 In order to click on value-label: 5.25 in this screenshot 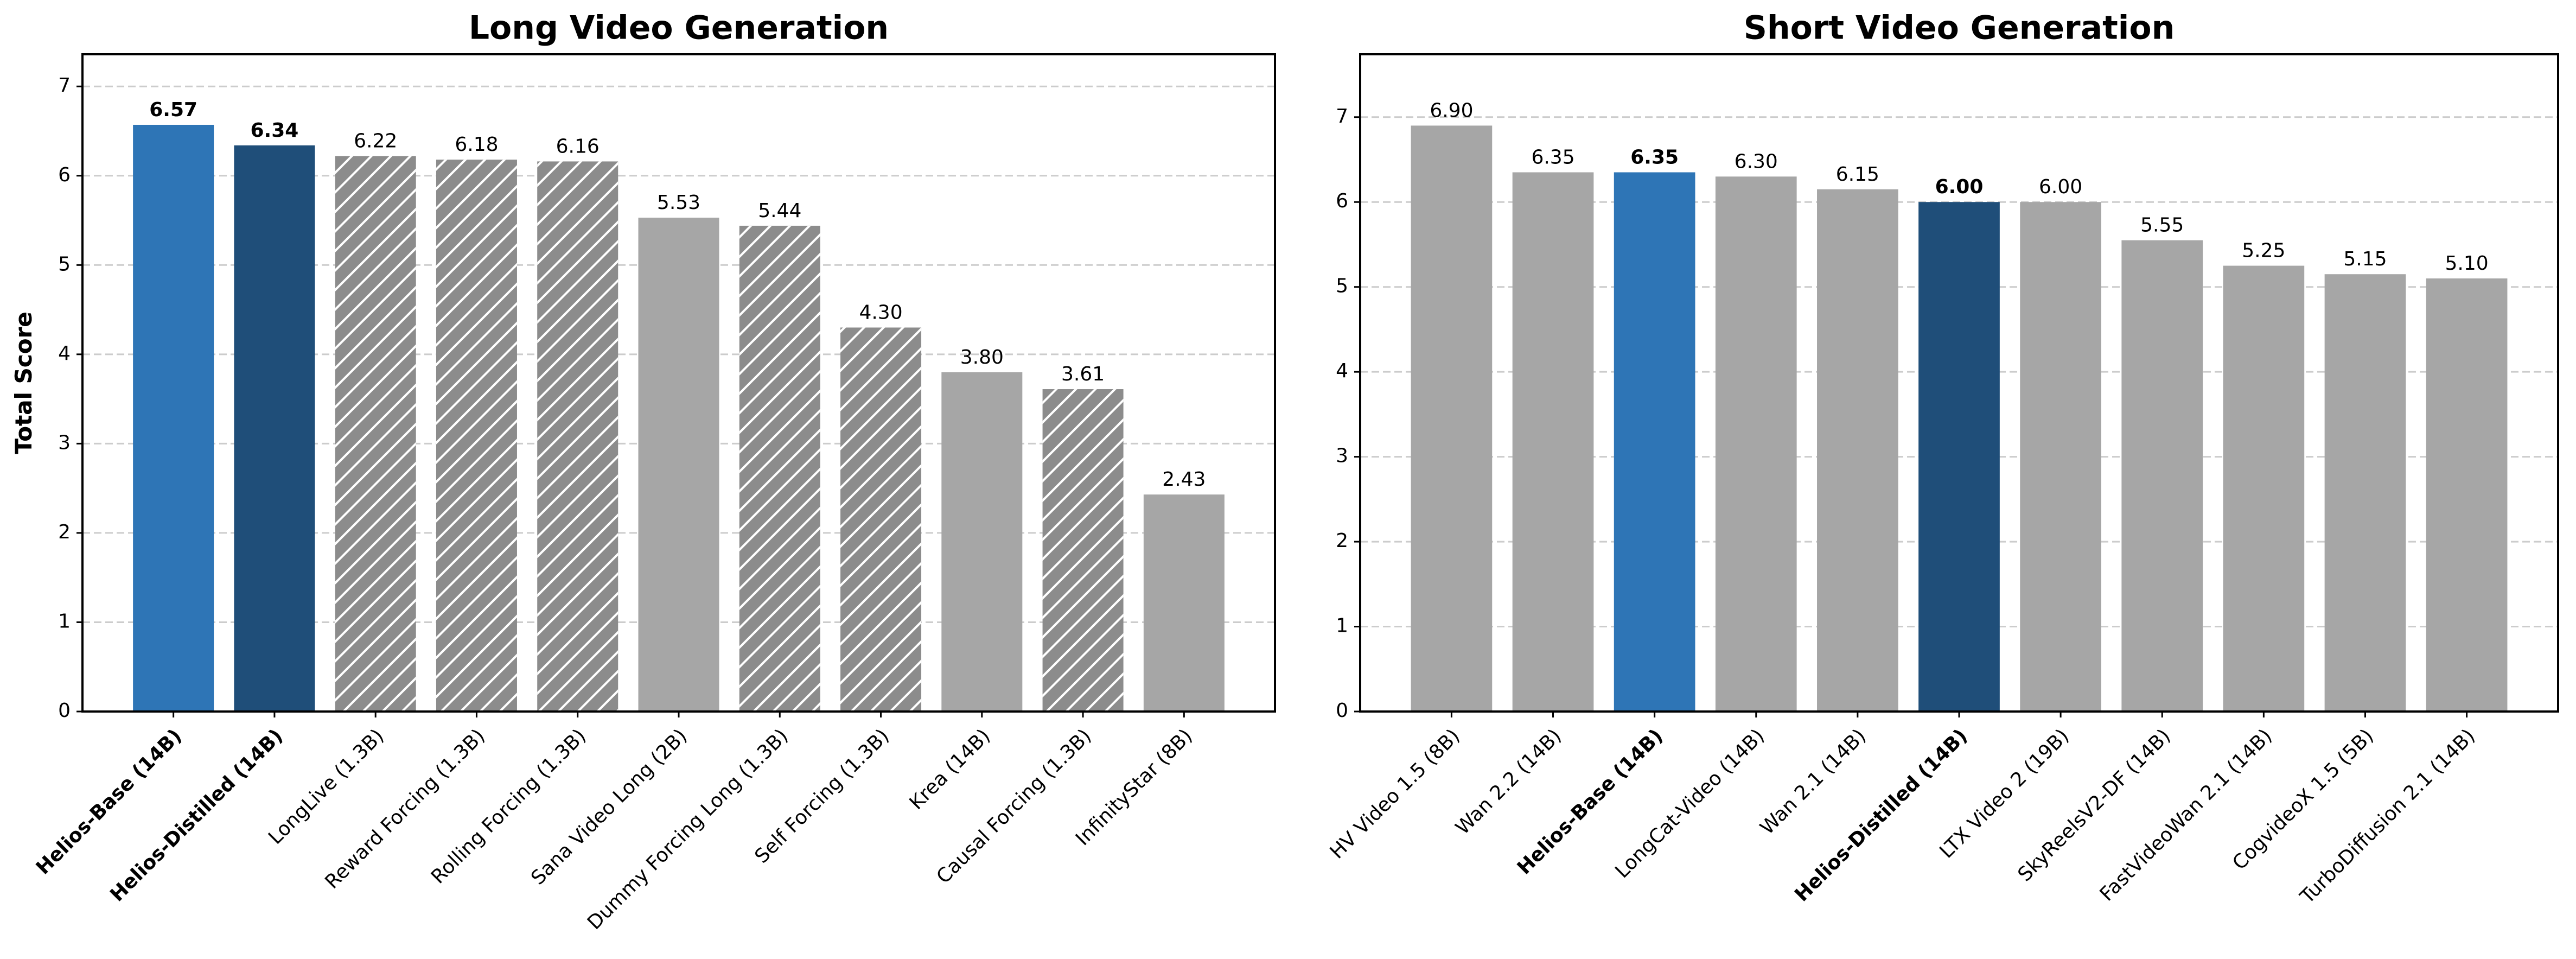, I will do `click(2263, 251)`.